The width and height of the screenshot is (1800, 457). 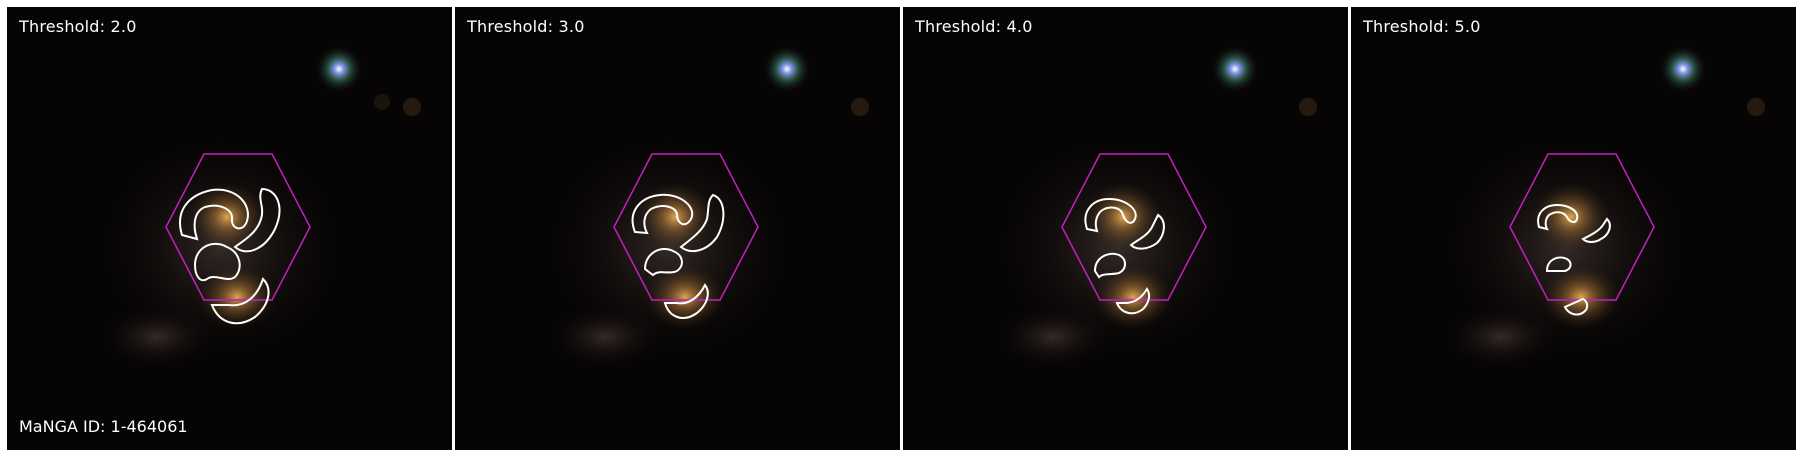 What do you see at coordinates (78, 26) in the screenshot?
I see `panel-title: Threshold: 2.0` at bounding box center [78, 26].